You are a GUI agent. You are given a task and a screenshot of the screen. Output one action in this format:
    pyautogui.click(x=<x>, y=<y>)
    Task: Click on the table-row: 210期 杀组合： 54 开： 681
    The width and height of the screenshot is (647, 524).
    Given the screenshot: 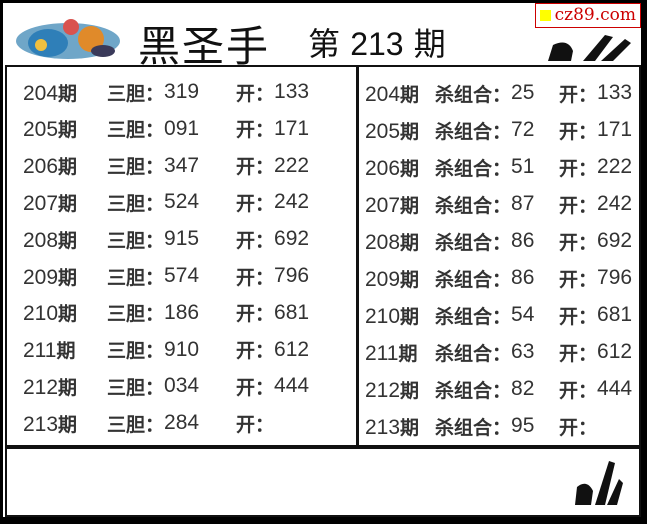 What is the action you would take?
    pyautogui.click(x=495, y=315)
    